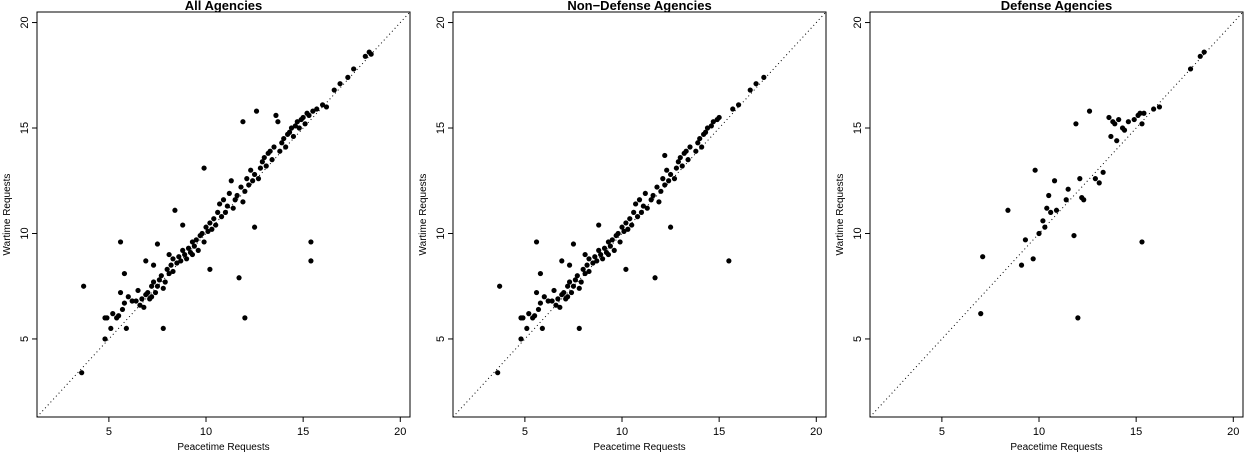  What do you see at coordinates (25, 128) in the screenshot?
I see `y-tick-label: 15` at bounding box center [25, 128].